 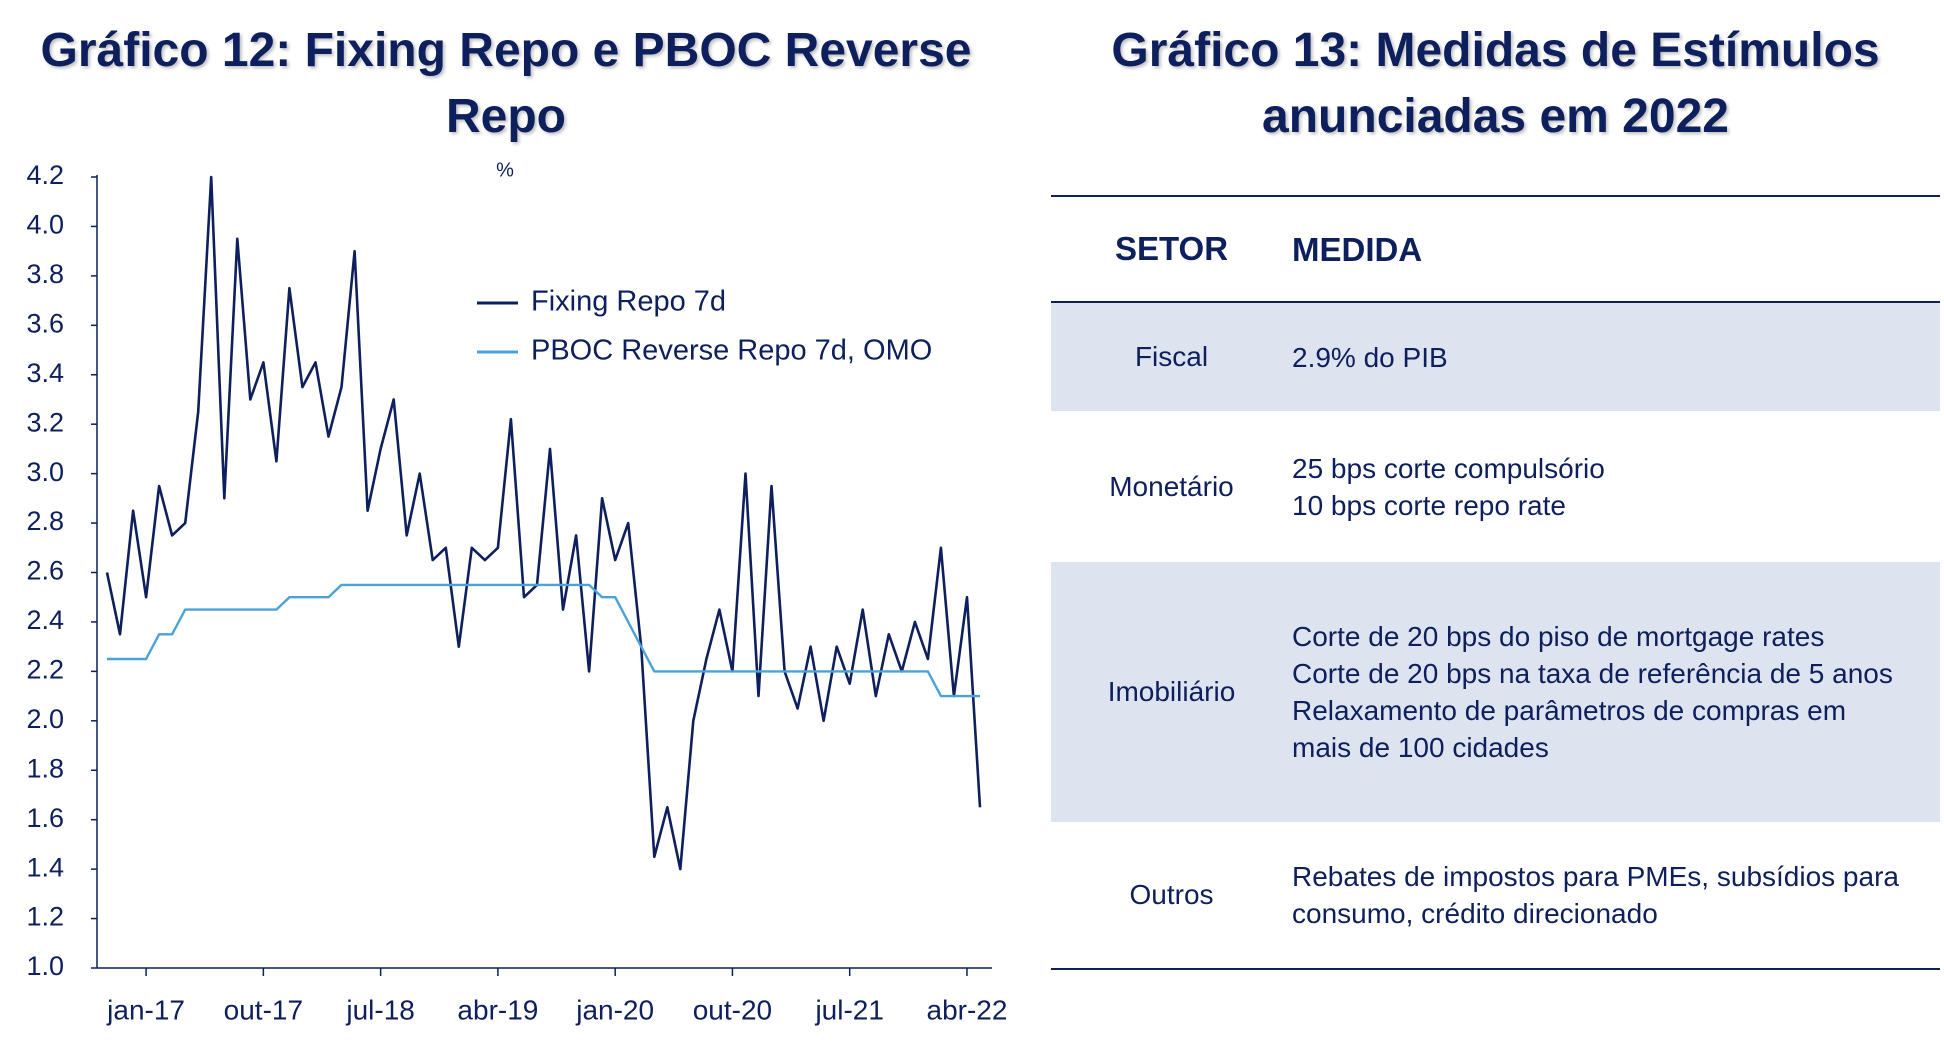 I want to click on table-row: Fiscal 2.9% do PIB, so click(x=1495, y=357).